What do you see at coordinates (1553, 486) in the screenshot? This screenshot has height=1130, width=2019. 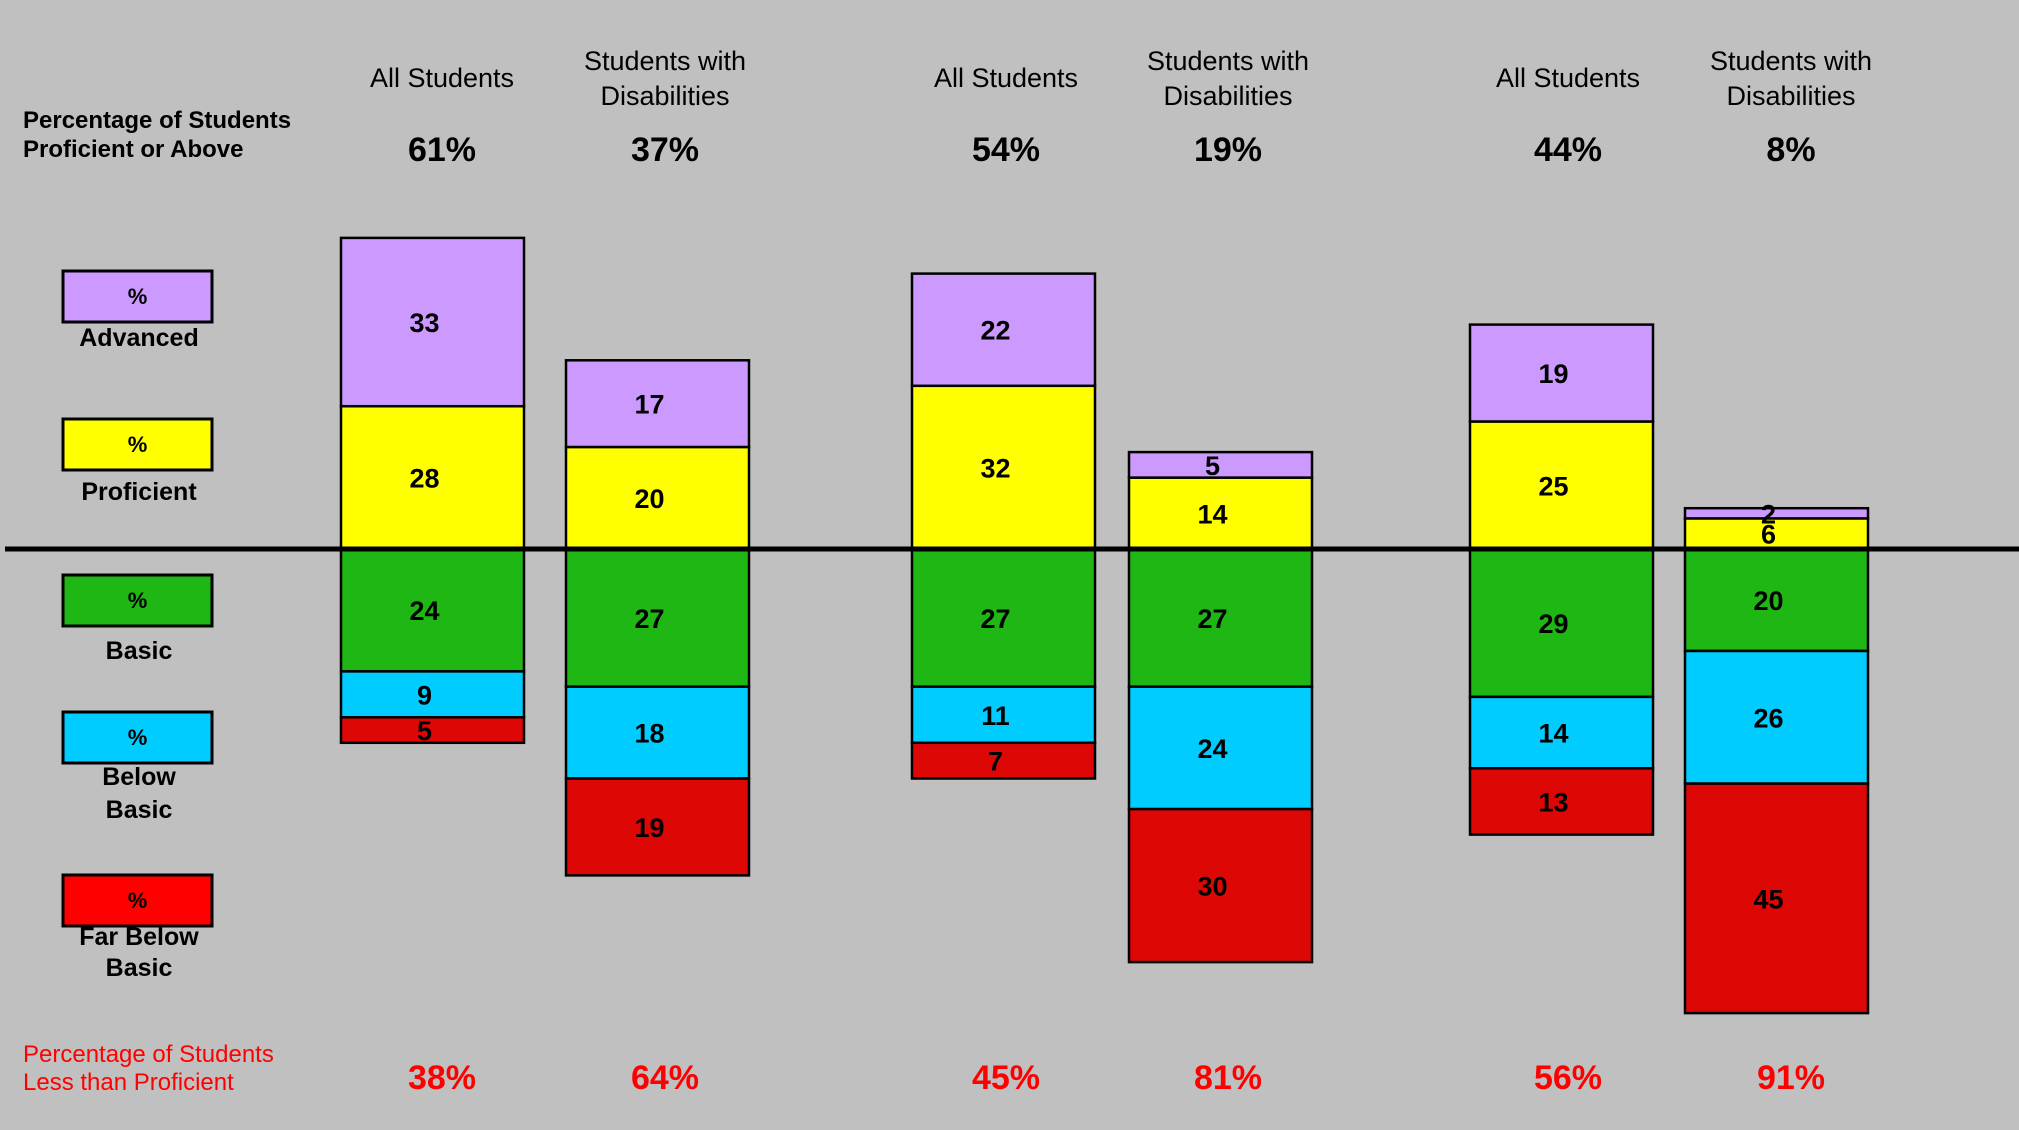 I see `bar-value-label: 25` at bounding box center [1553, 486].